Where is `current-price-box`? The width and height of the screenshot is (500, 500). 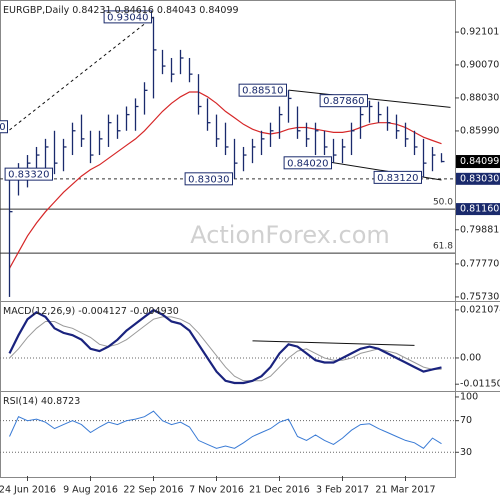
current-price-box is located at coordinates (478, 162).